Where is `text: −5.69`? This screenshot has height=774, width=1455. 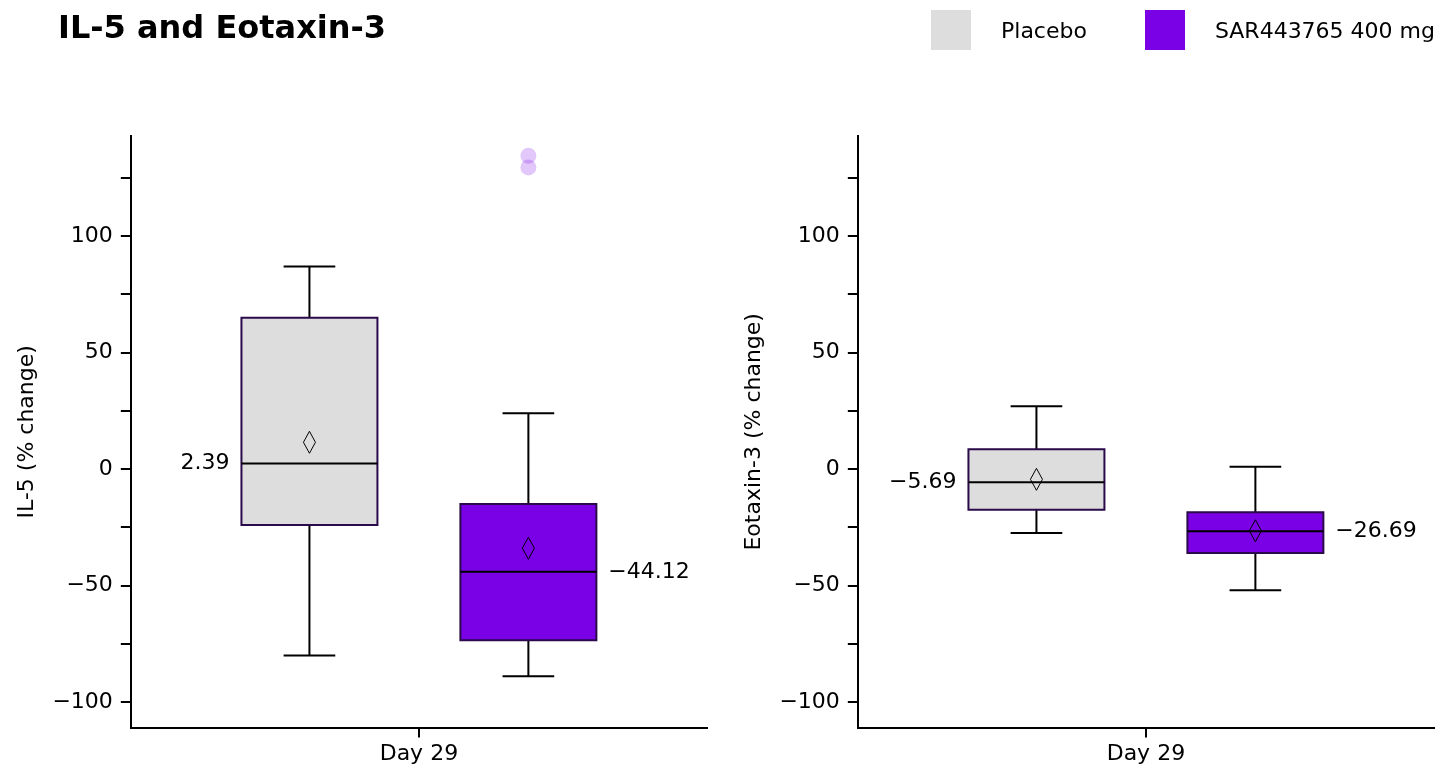
text: −5.69 is located at coordinates (923, 481).